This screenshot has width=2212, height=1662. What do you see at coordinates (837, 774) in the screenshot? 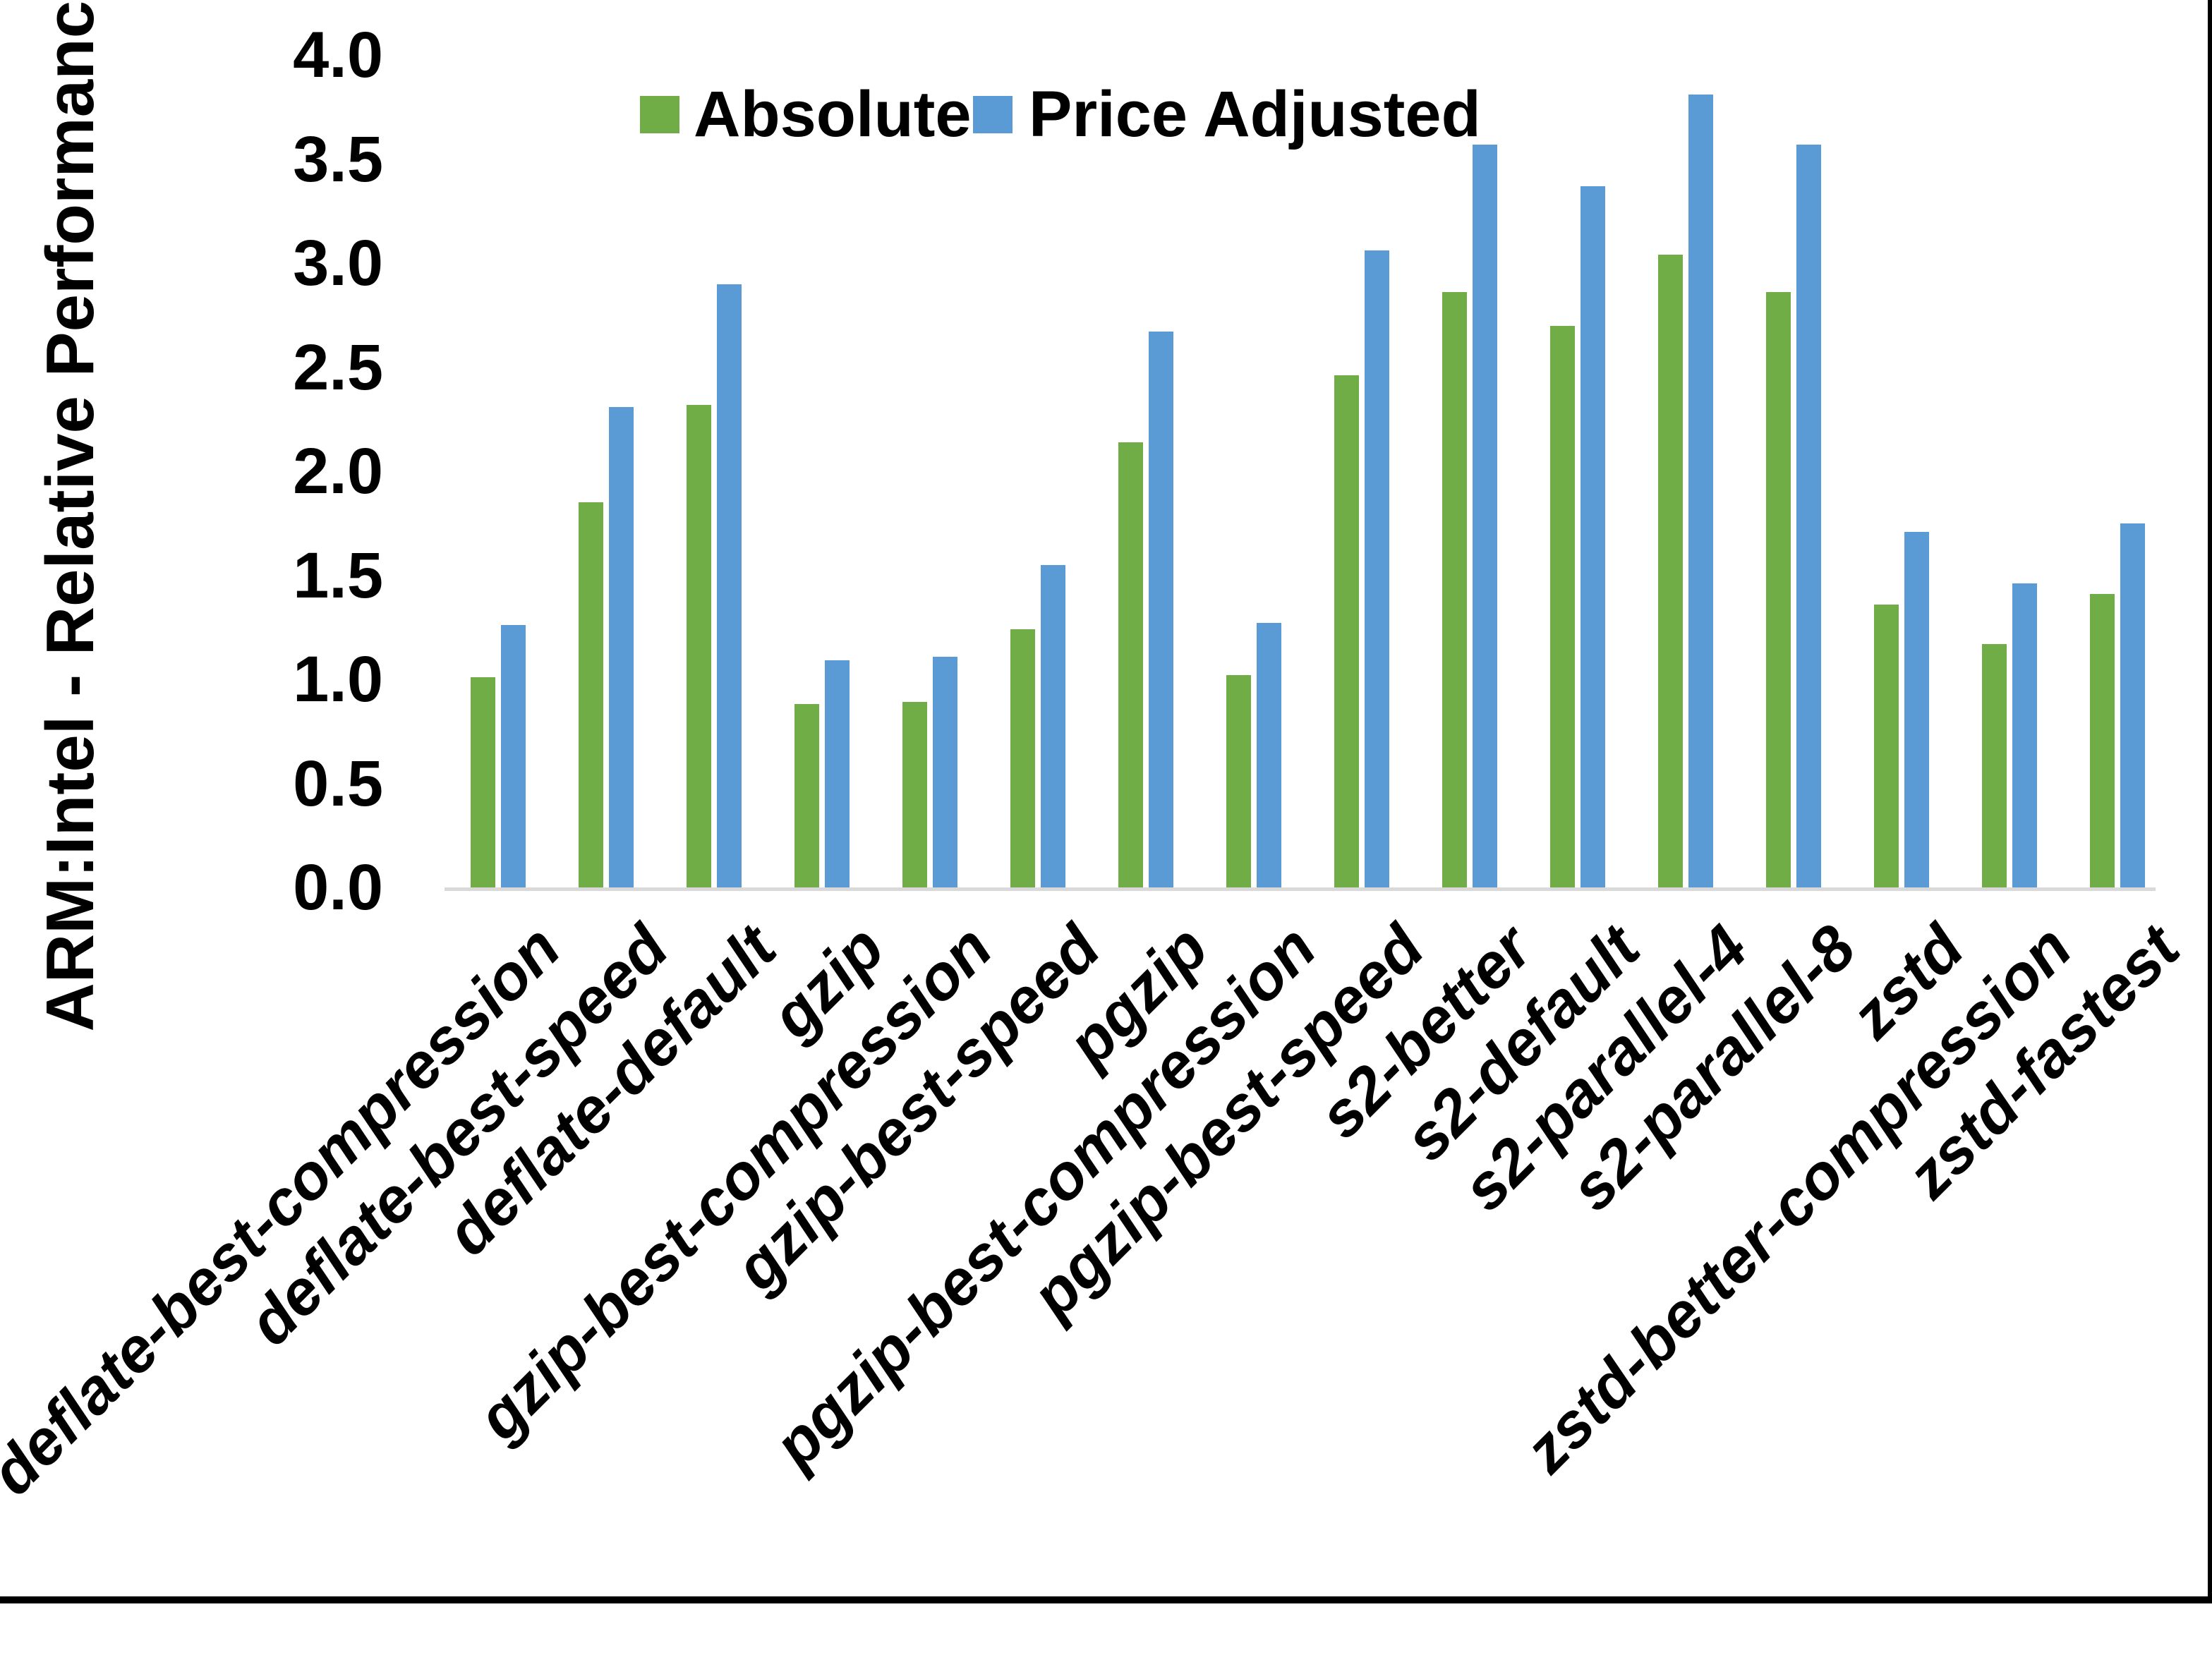
I see `bar-price-adjusted-gzip` at bounding box center [837, 774].